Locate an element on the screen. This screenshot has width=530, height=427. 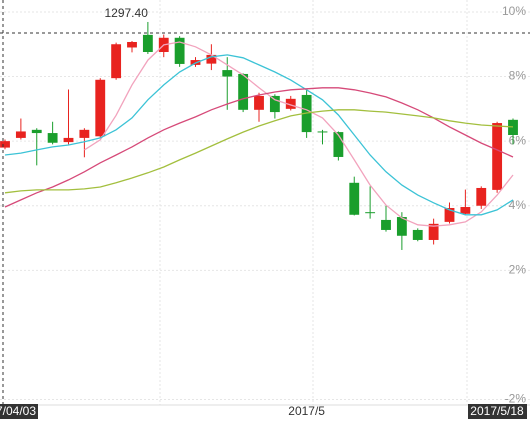
y-tick-label: 10% is located at coordinates (514, 11).